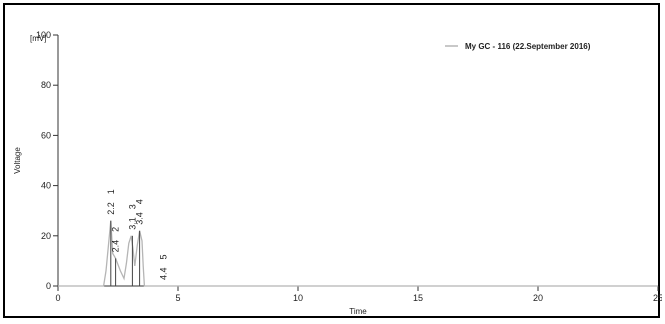 The image size is (665, 324). I want to click on x-tick-label: 20, so click(538, 298).